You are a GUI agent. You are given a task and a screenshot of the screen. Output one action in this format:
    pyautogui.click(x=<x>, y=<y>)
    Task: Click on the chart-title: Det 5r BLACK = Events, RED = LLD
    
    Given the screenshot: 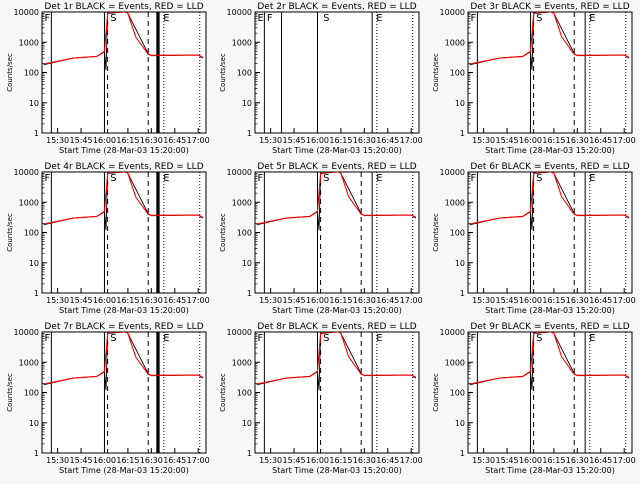 What is the action you would take?
    pyautogui.click(x=336, y=167)
    